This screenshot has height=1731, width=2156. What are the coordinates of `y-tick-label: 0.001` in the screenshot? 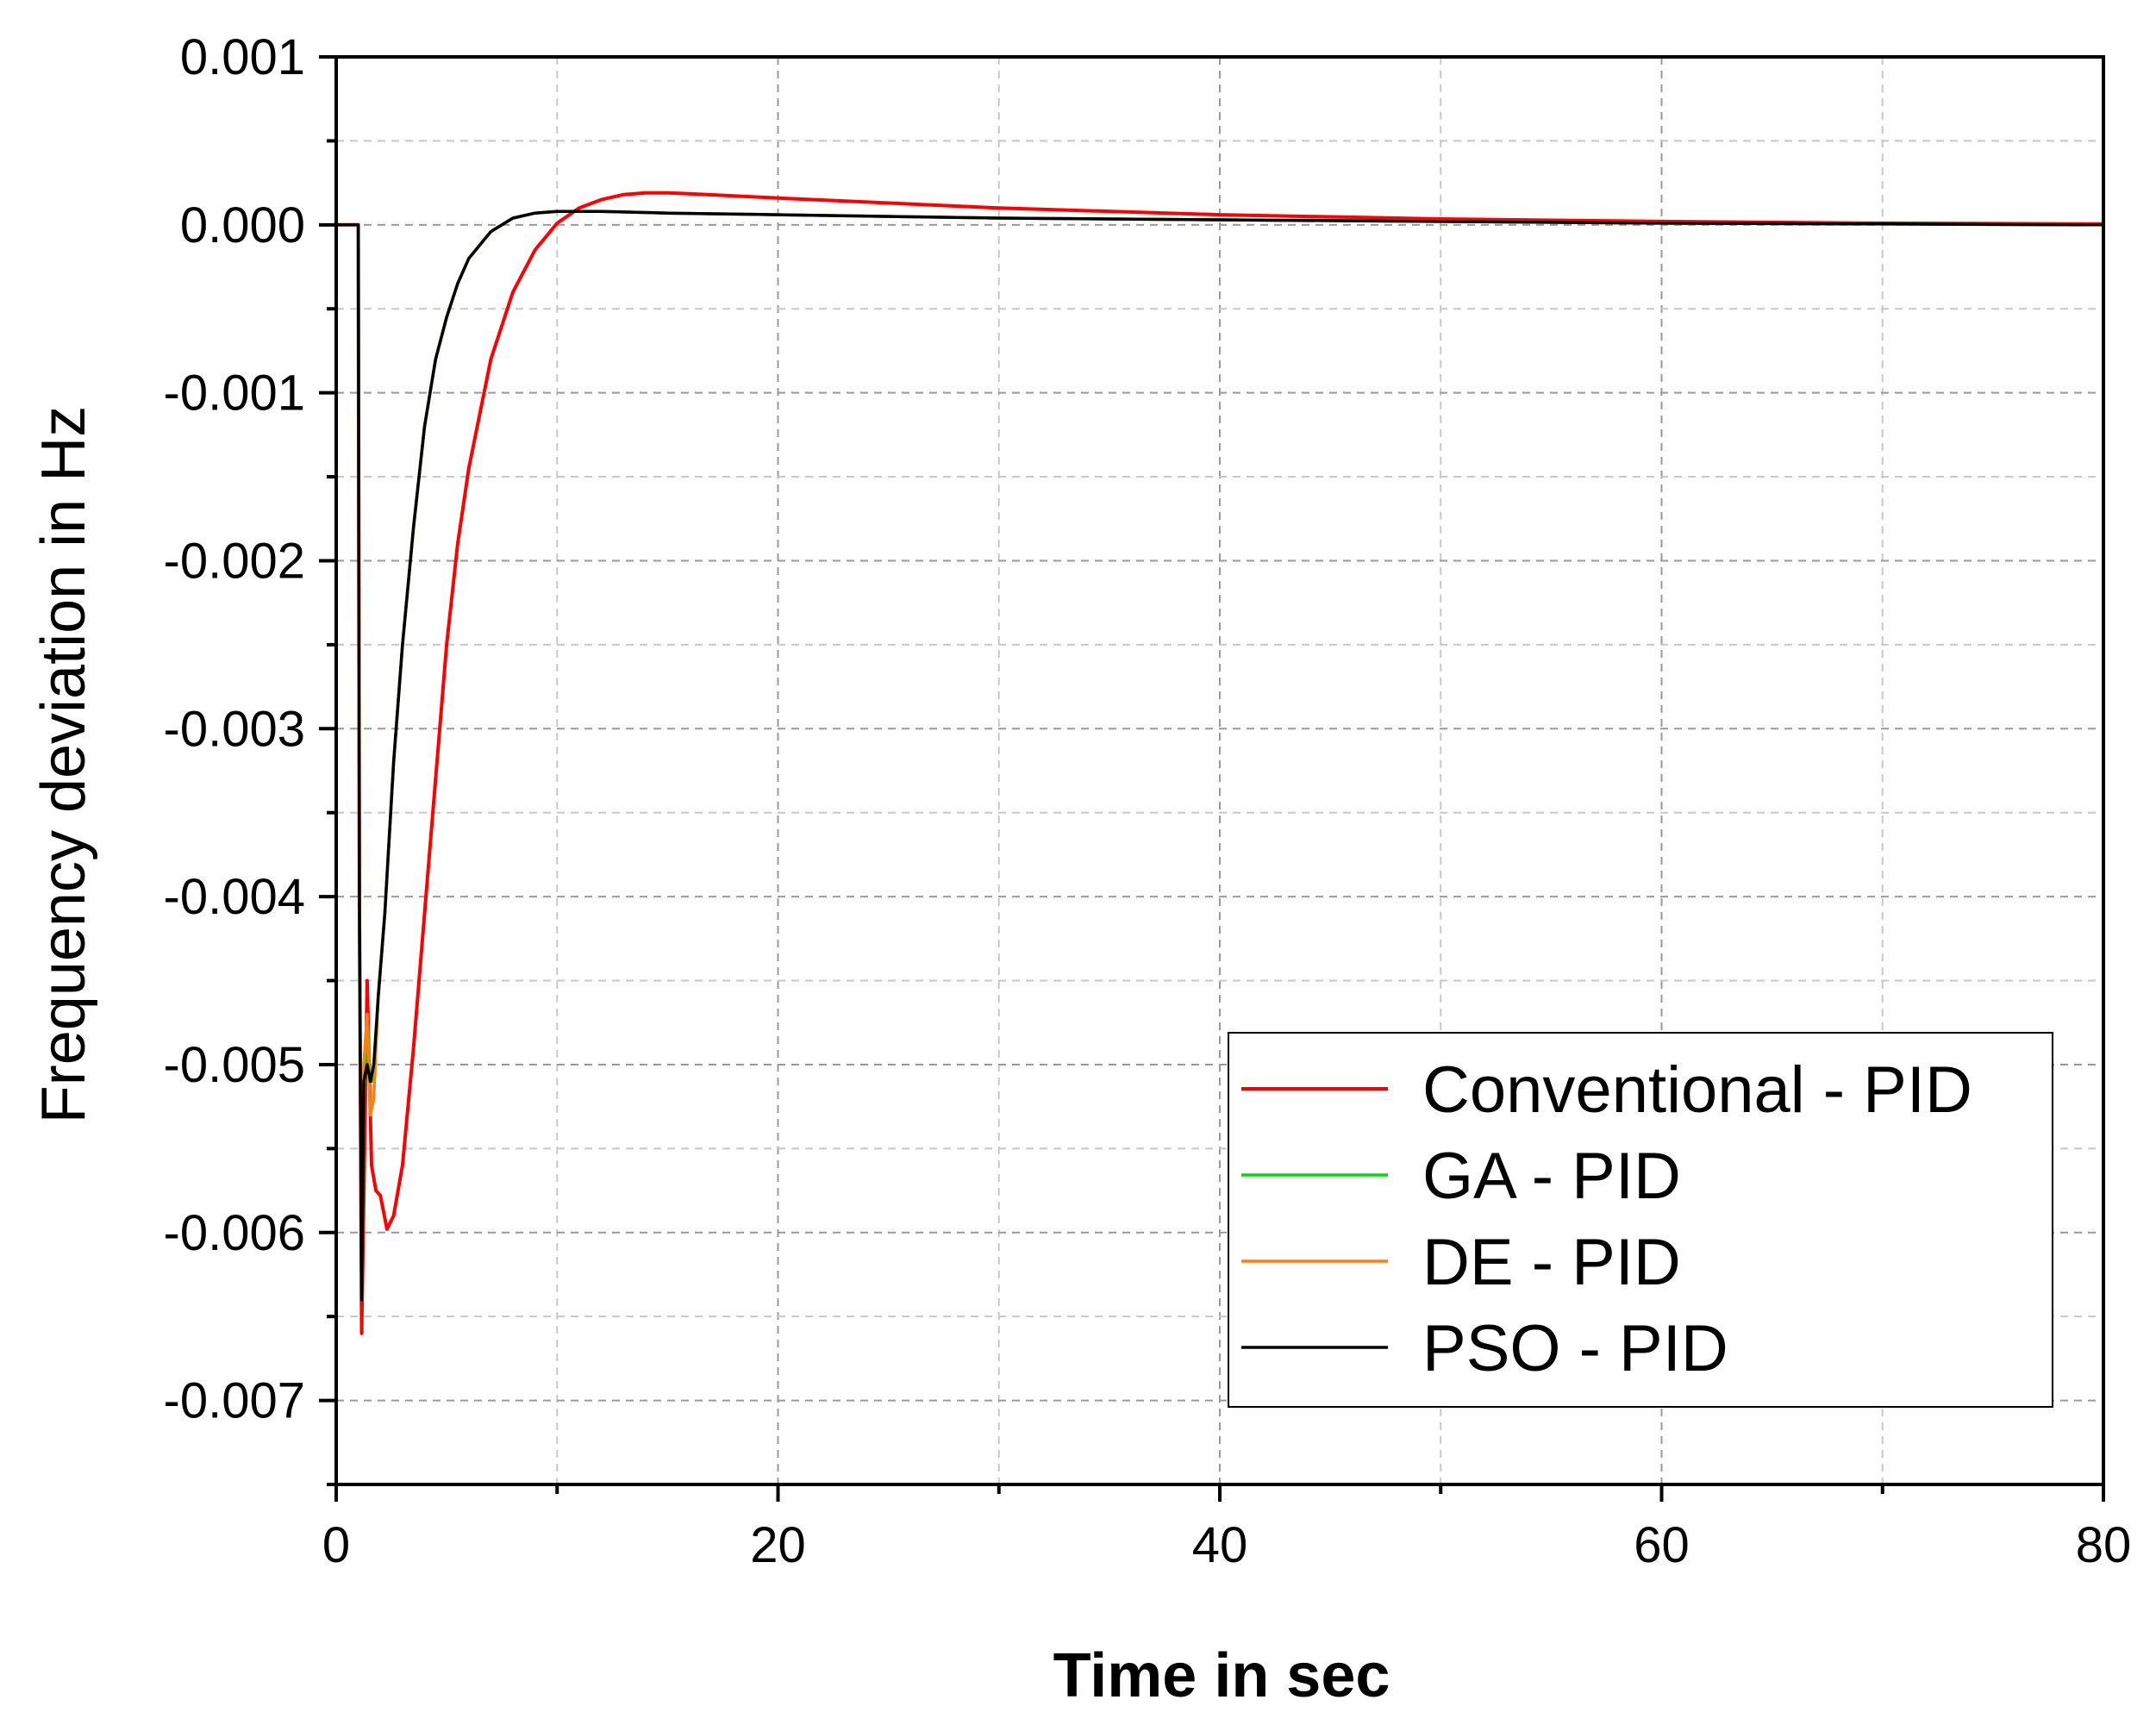 It's located at (242, 57).